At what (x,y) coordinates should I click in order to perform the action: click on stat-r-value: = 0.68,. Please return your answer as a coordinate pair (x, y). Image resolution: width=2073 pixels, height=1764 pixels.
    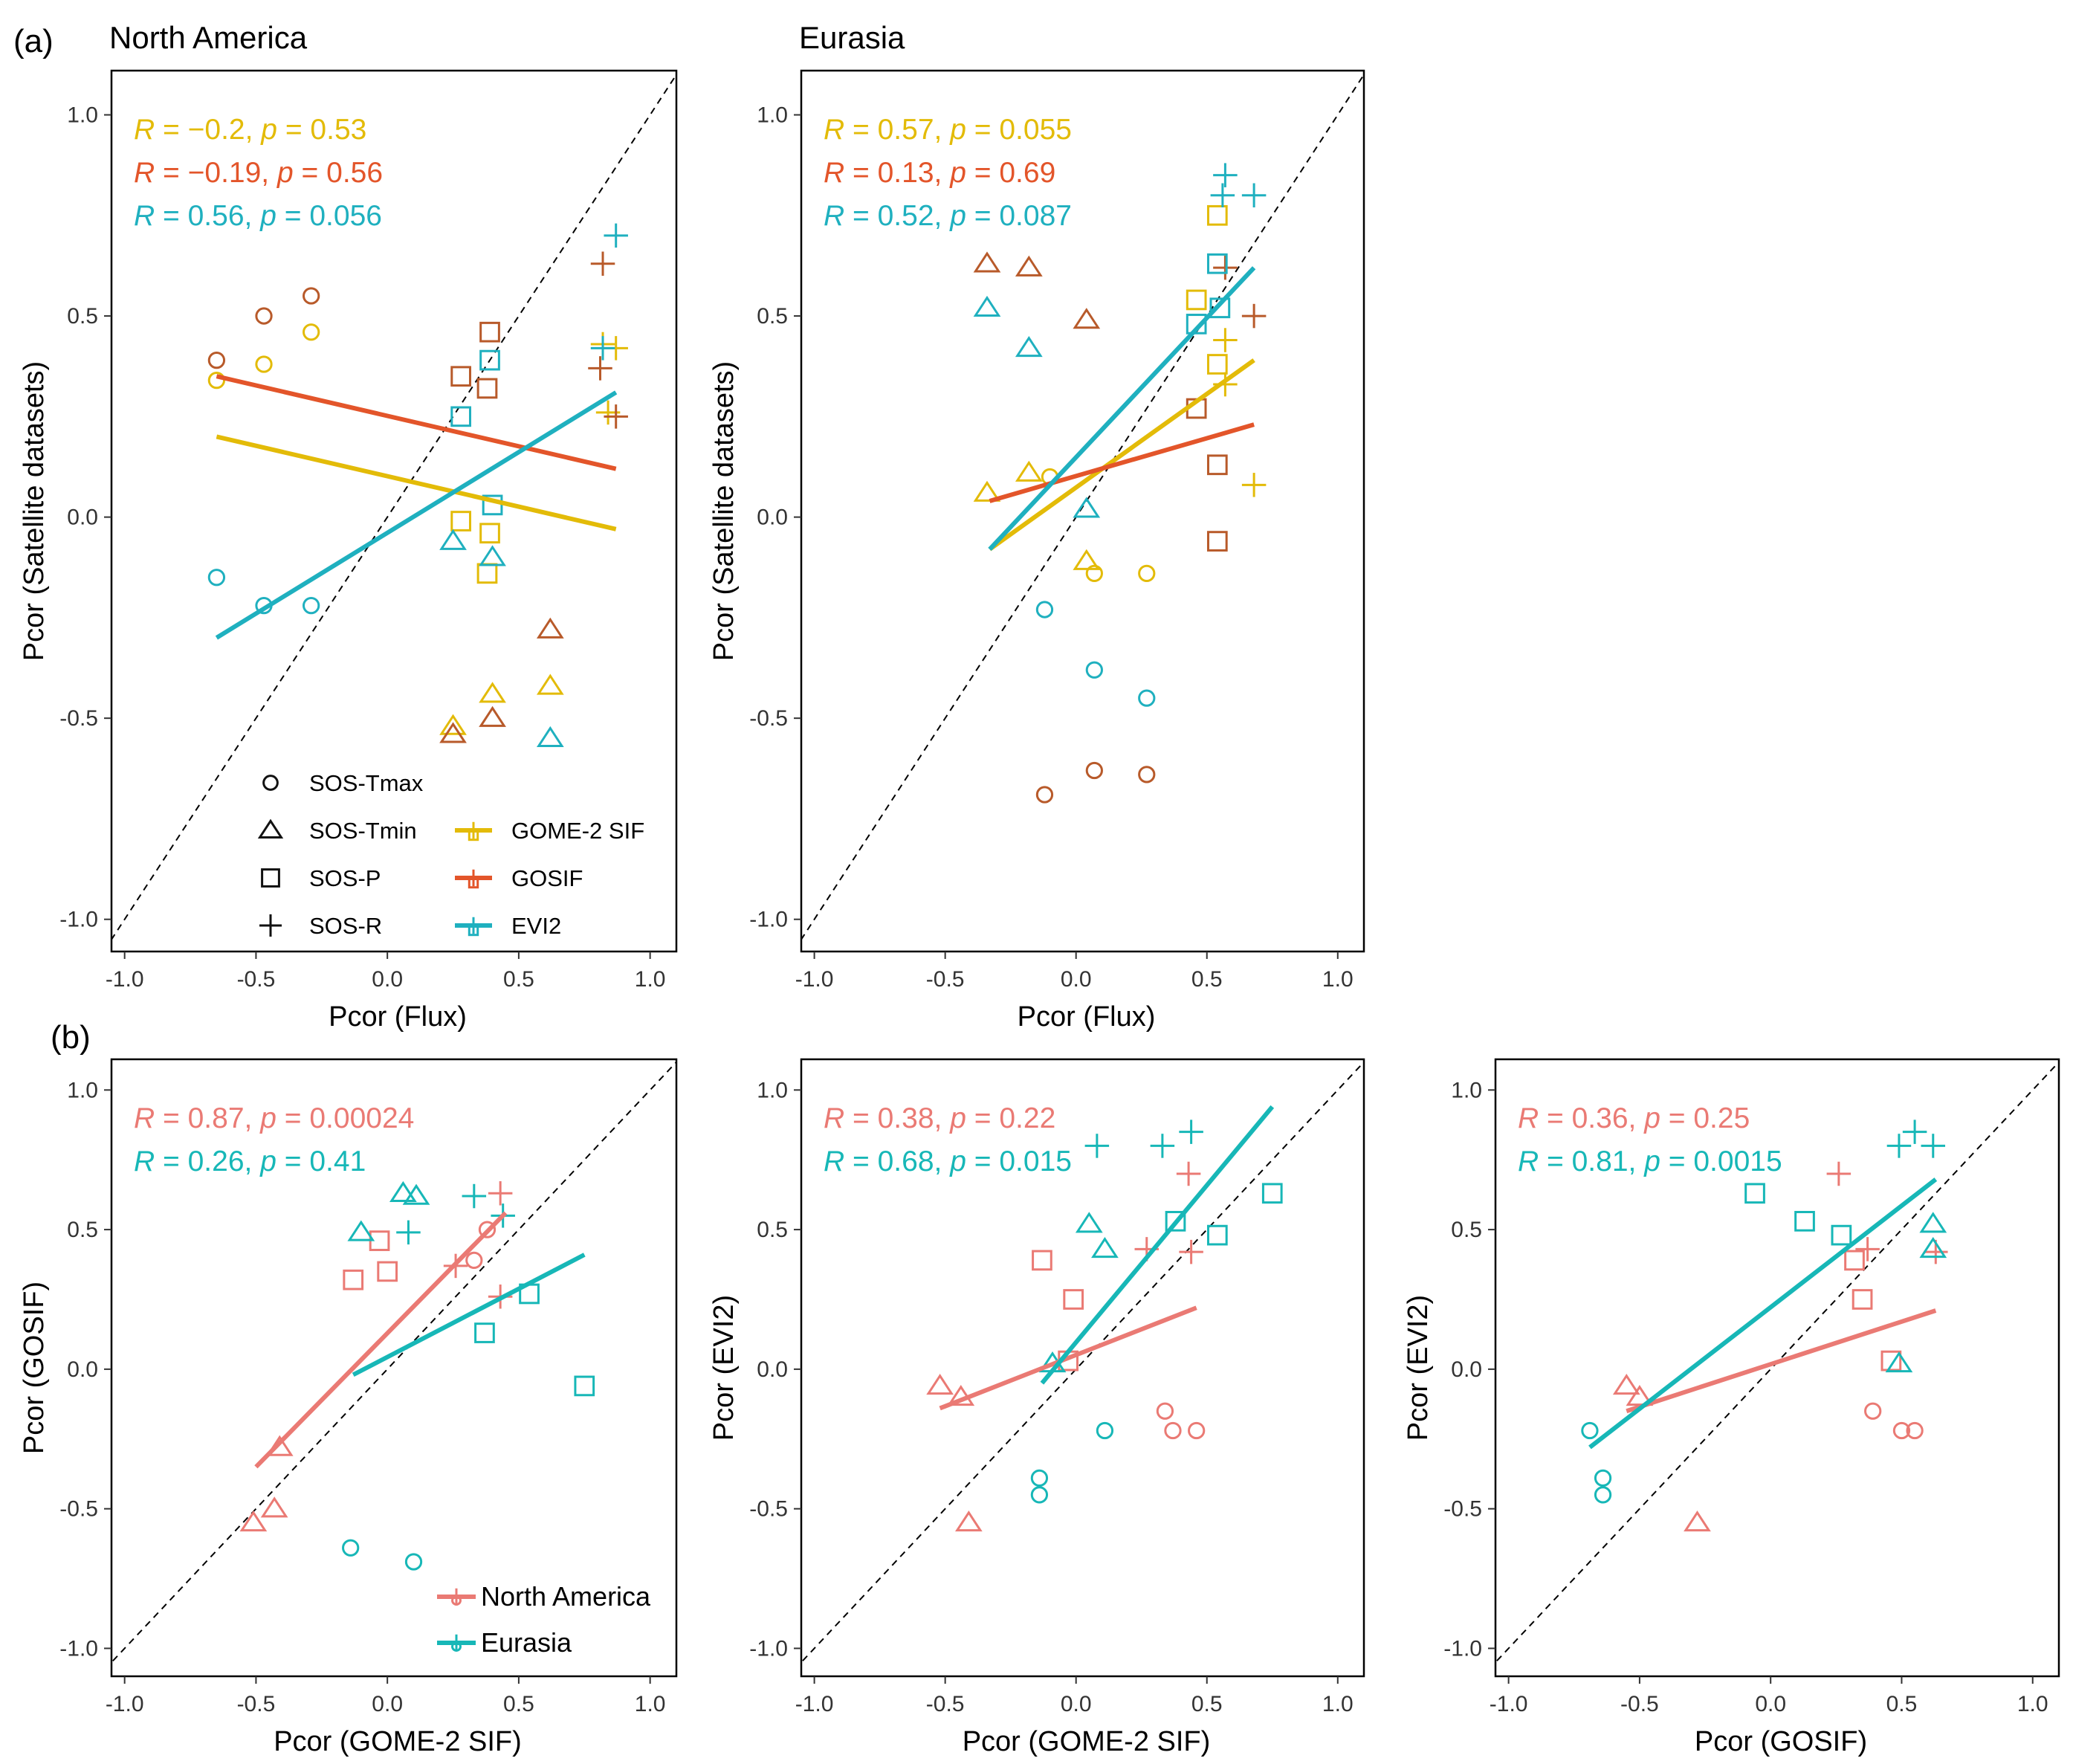
    Looking at the image, I should click on (897, 1162).